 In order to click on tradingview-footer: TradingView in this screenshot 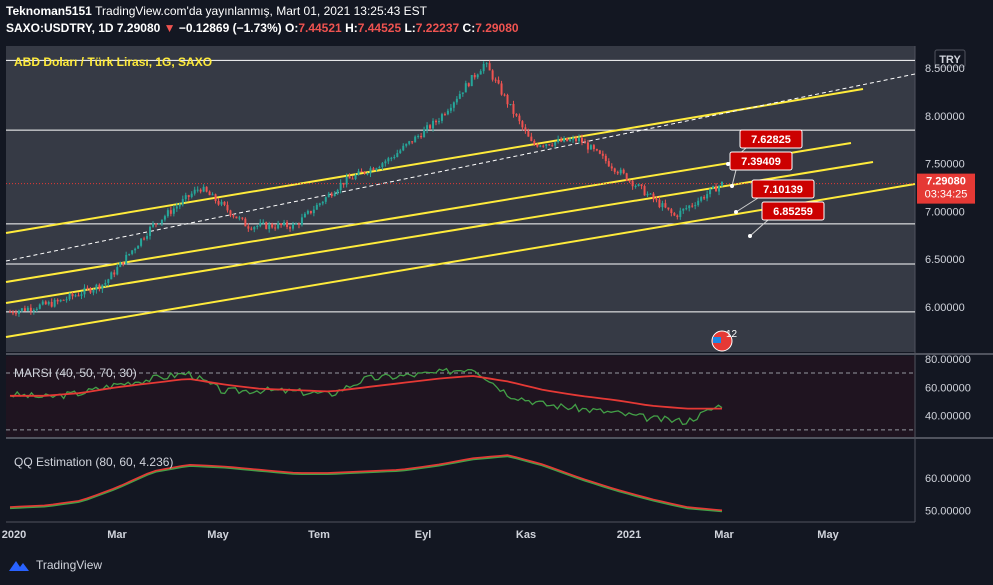, I will do `click(55, 565)`.